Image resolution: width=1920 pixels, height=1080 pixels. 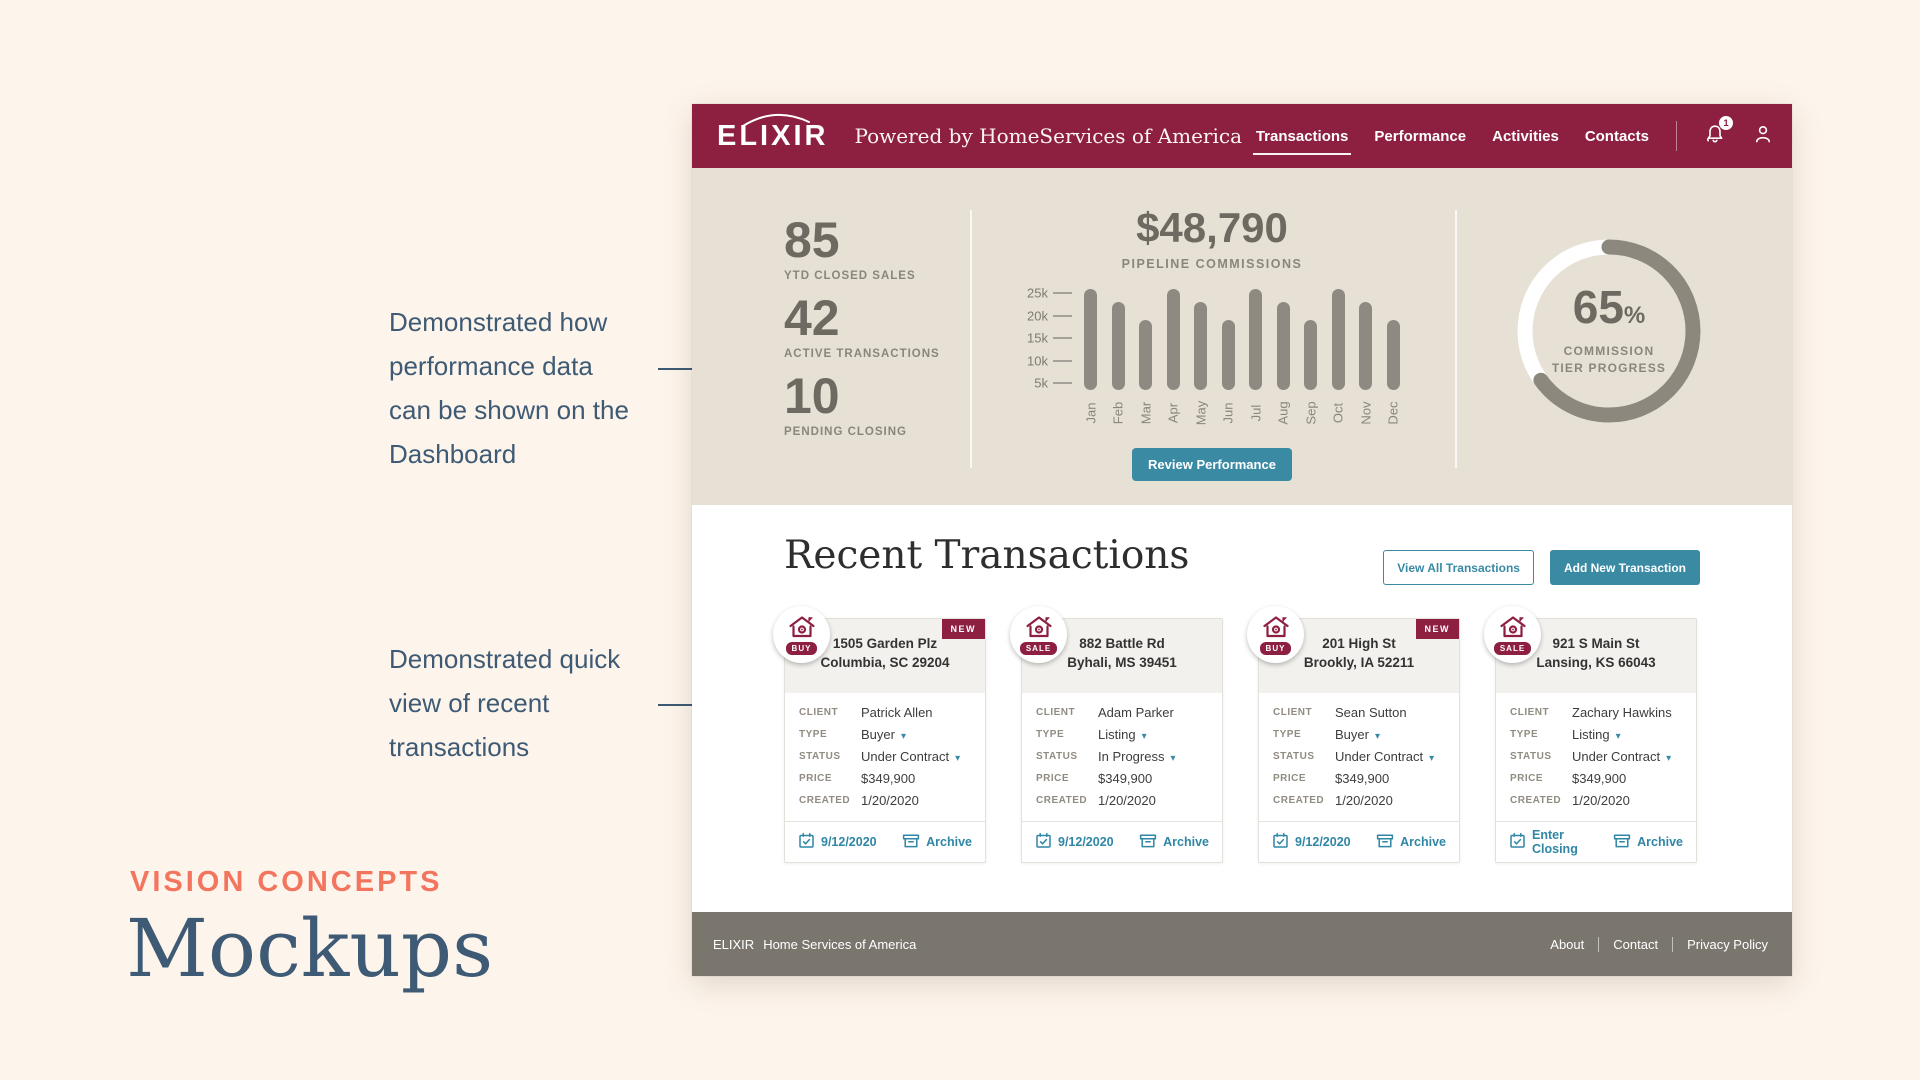 I want to click on card-field-row: STATUS Under Contract ▾, so click(x=885, y=756).